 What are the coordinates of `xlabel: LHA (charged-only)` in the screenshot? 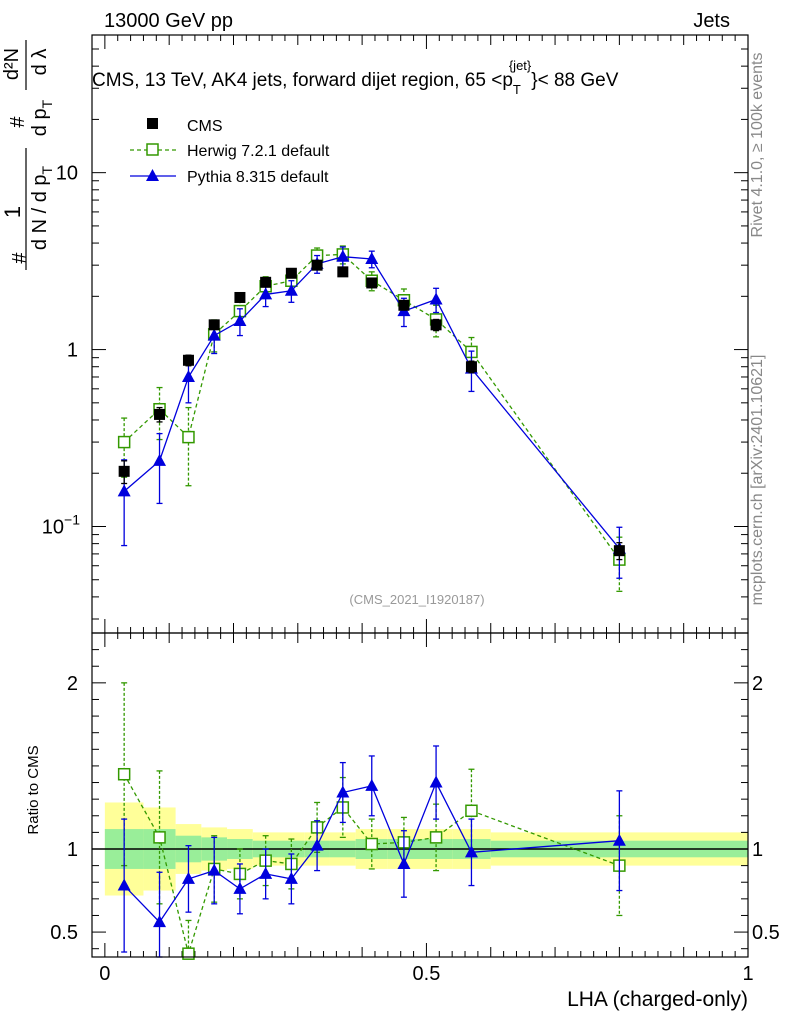 It's located at (657, 999).